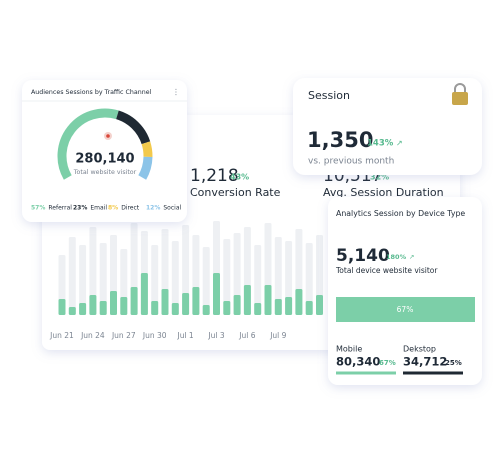 The height and width of the screenshot is (465, 500). What do you see at coordinates (123, 335) in the screenshot?
I see `x-tick-label: Jun 27` at bounding box center [123, 335].